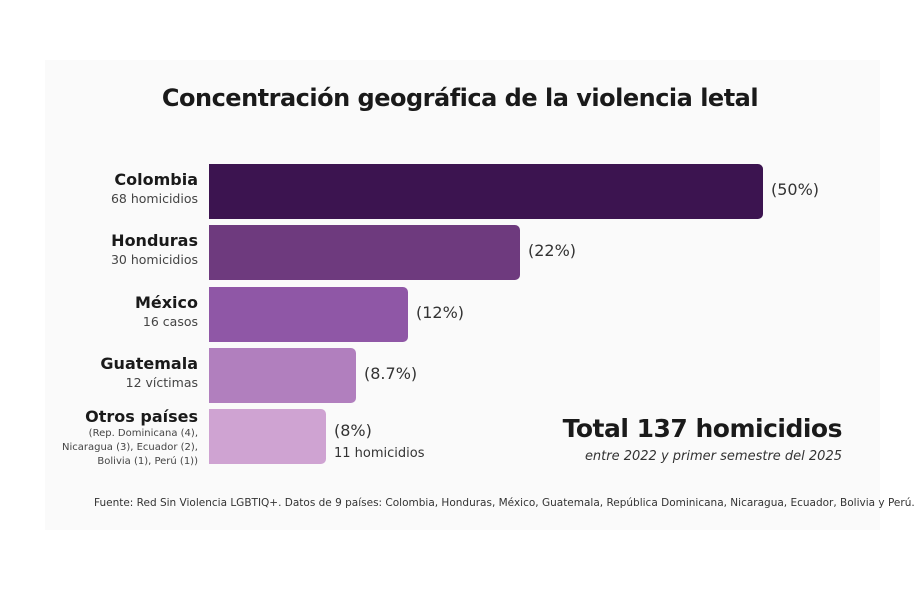 This screenshot has height=613, width=920. What do you see at coordinates (795, 189) in the screenshot?
I see `percent-label: (50%)` at bounding box center [795, 189].